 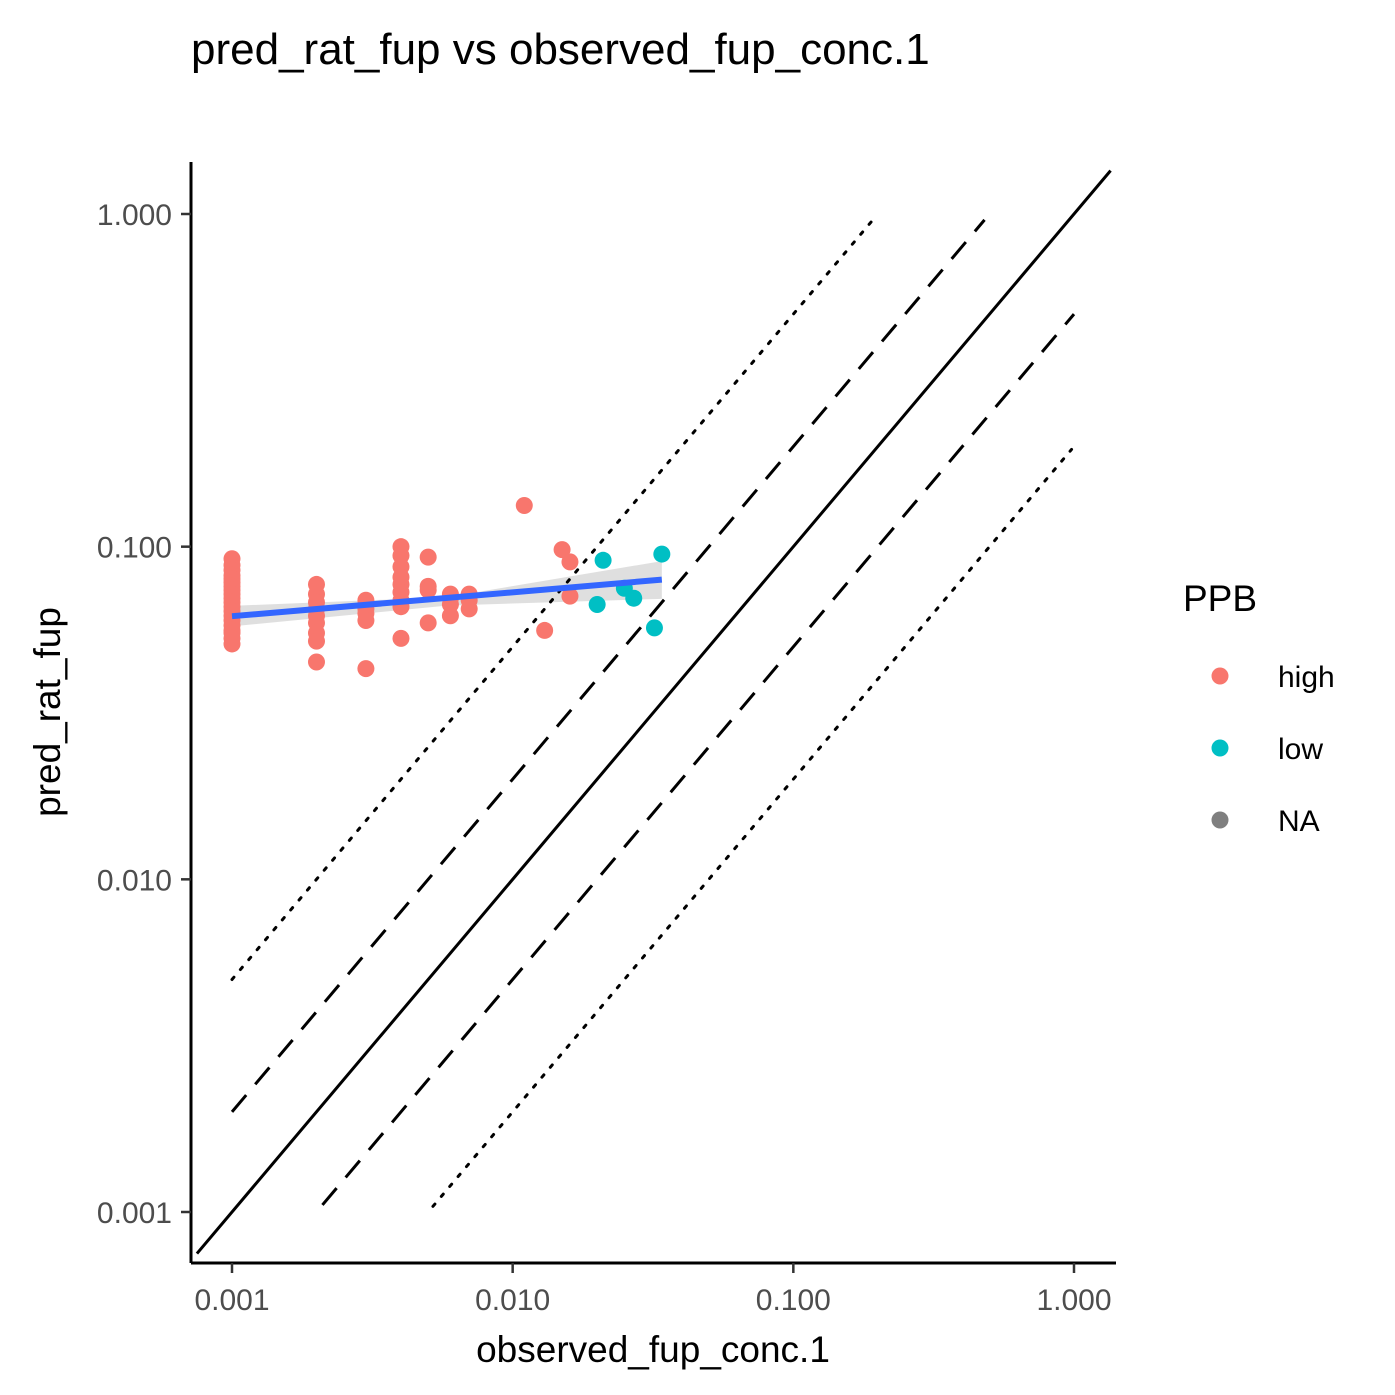 What do you see at coordinates (47, 712) in the screenshot?
I see `y-axis-title: pred_rat_fup` at bounding box center [47, 712].